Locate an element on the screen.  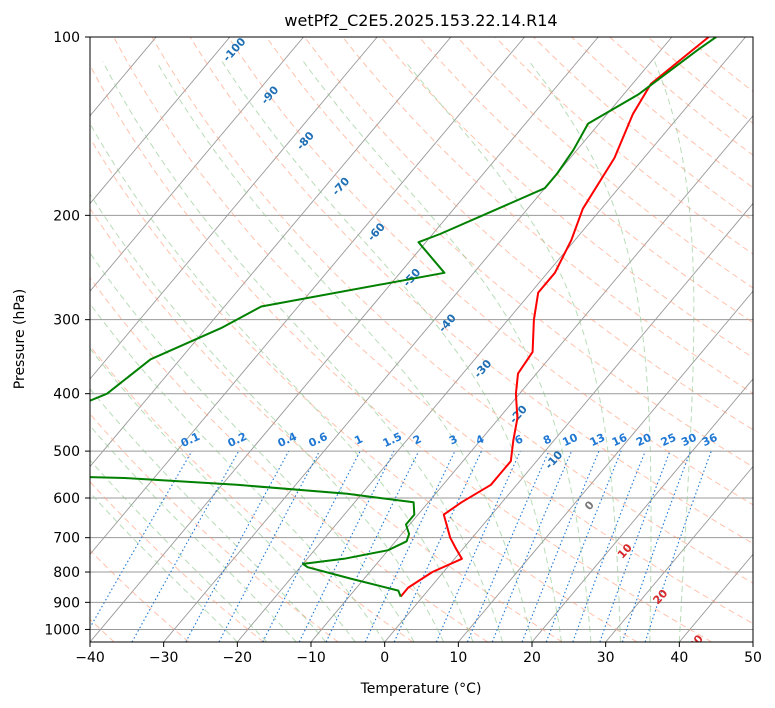
y-tick-label: 500 is located at coordinates (66, 452).